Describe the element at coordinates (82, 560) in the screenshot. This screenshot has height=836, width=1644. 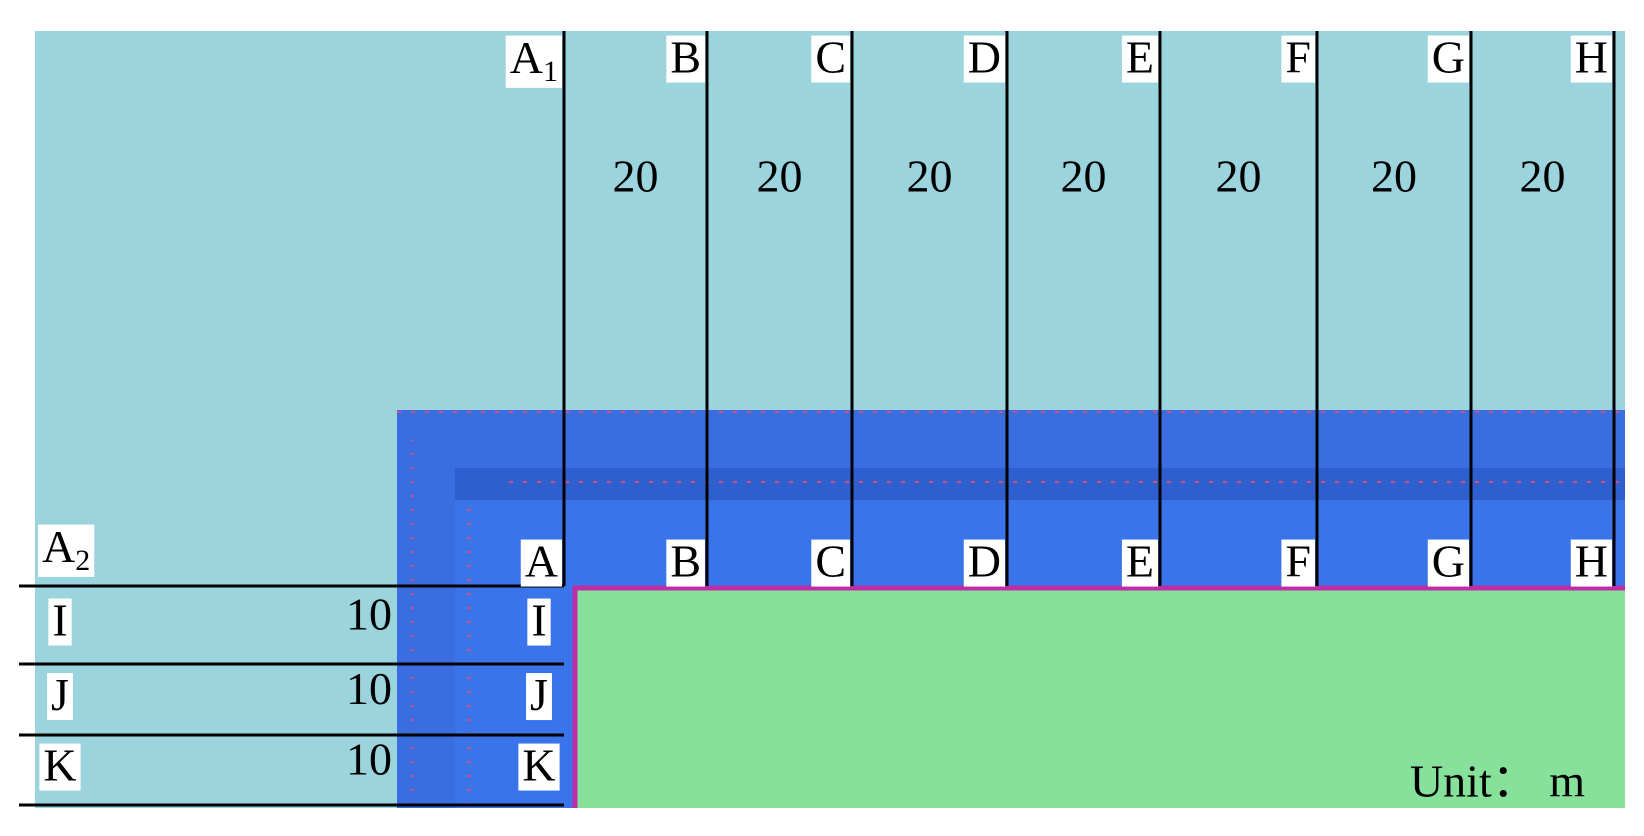
I see `label-sub: 2` at that location.